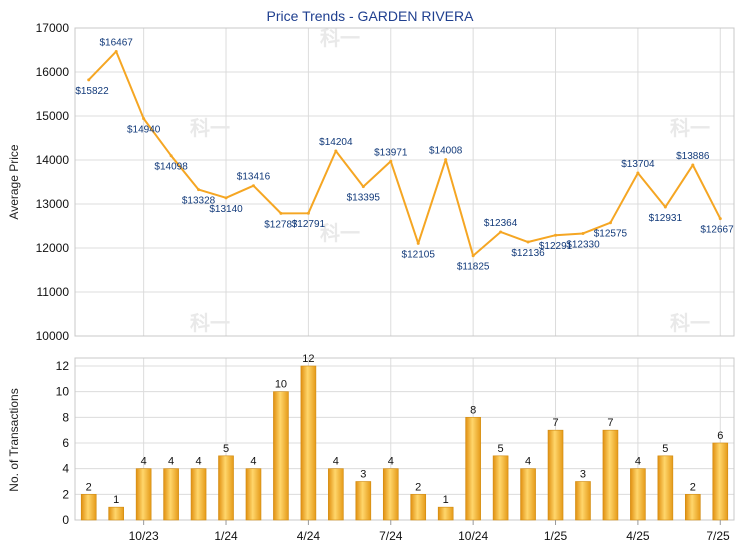 The width and height of the screenshot is (740, 550). Describe the element at coordinates (226, 209) in the screenshot. I see `price-data-label: $13140` at that location.